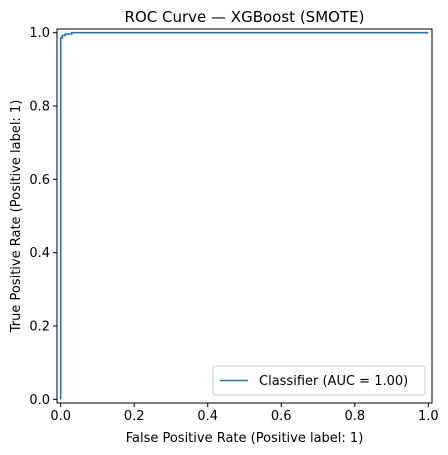  What do you see at coordinates (39, 253) in the screenshot?
I see `y-tick-label: 0.4` at bounding box center [39, 253].